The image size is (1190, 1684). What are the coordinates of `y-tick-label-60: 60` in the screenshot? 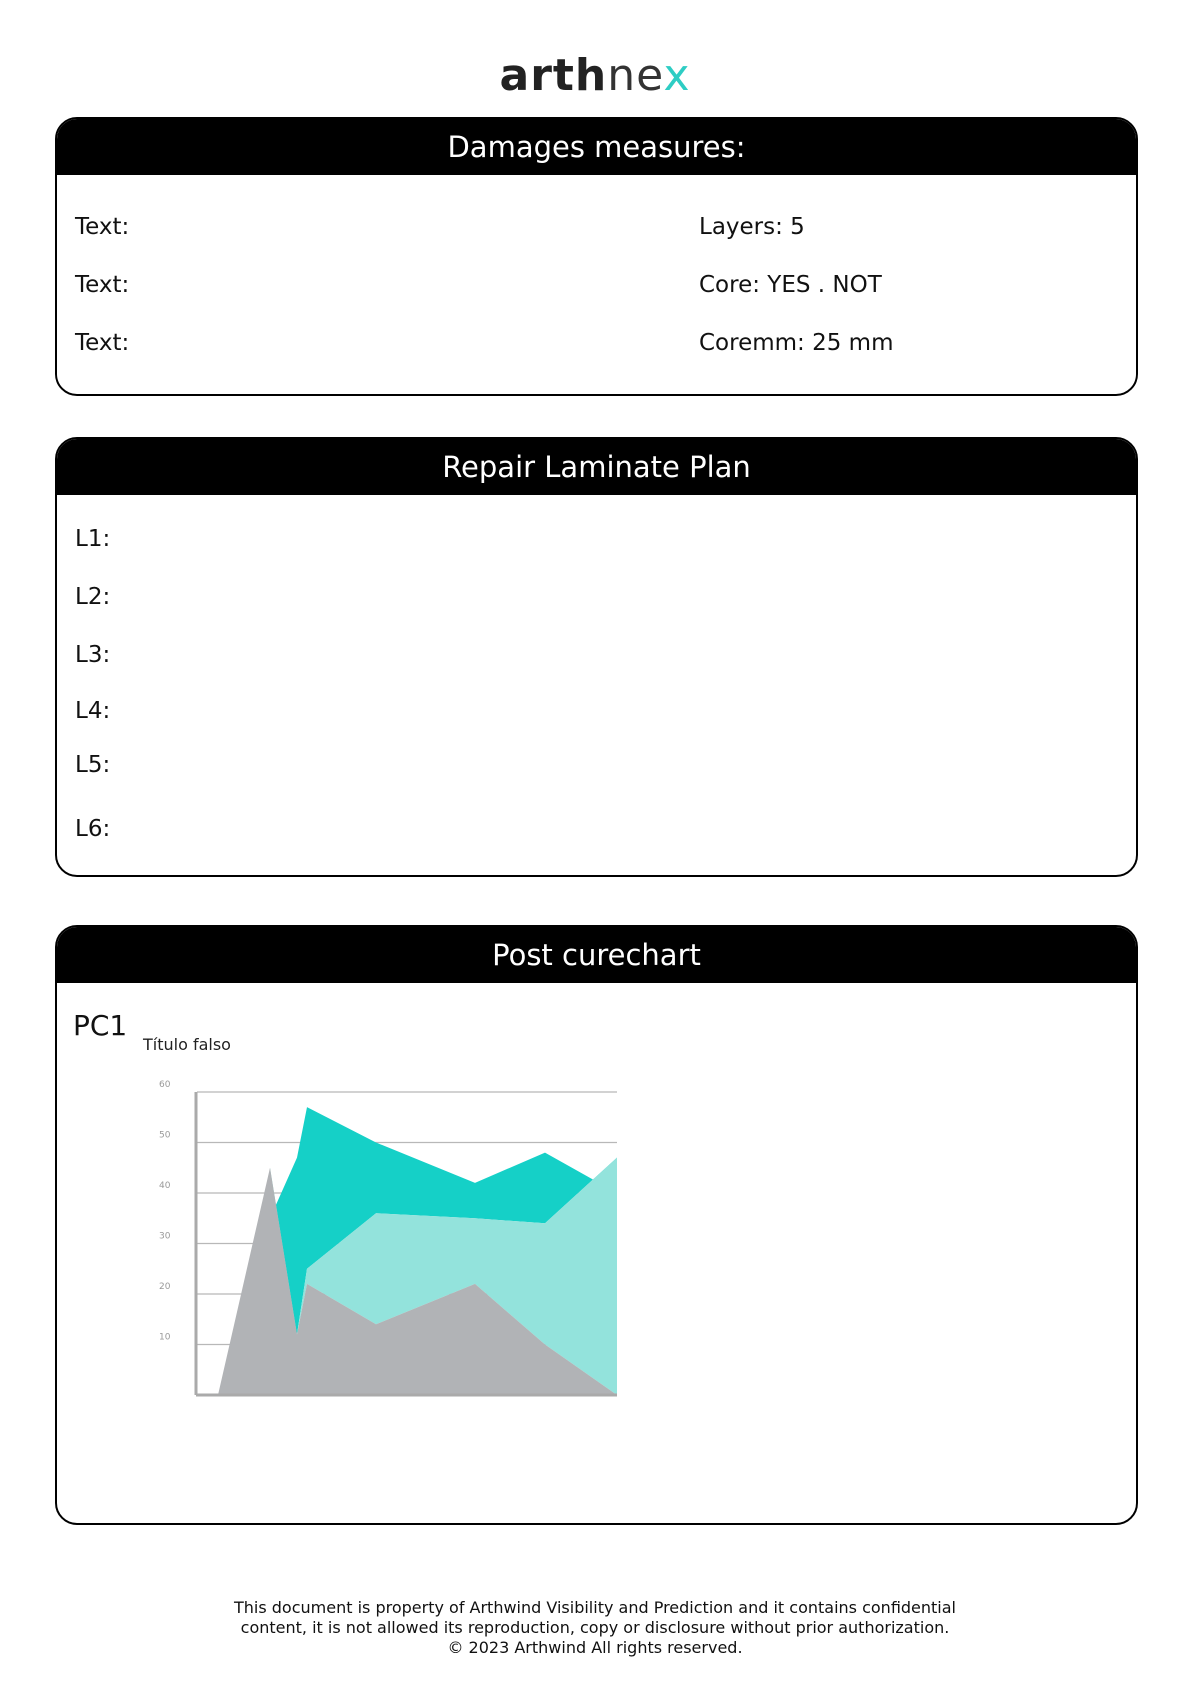 It's located at (165, 1085).